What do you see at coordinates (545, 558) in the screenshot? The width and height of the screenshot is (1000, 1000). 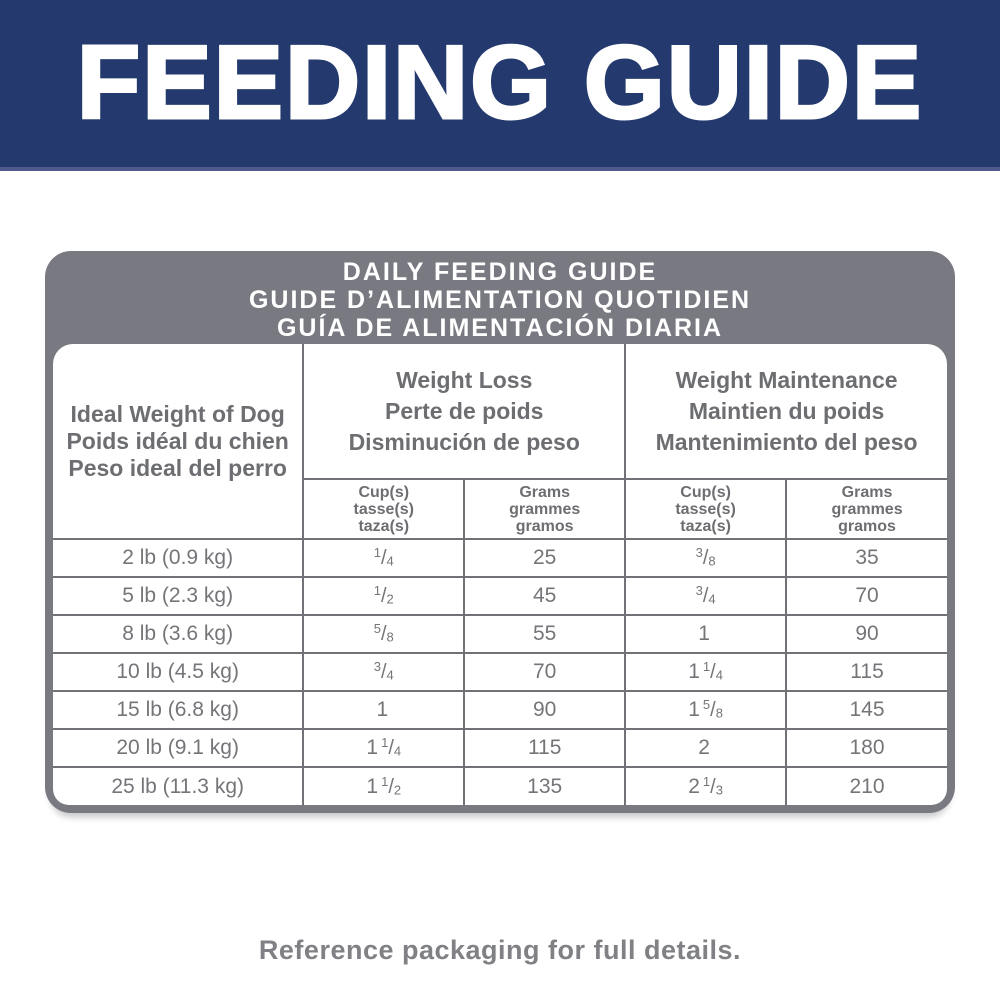 I see `loss-grams-cell: 25` at bounding box center [545, 558].